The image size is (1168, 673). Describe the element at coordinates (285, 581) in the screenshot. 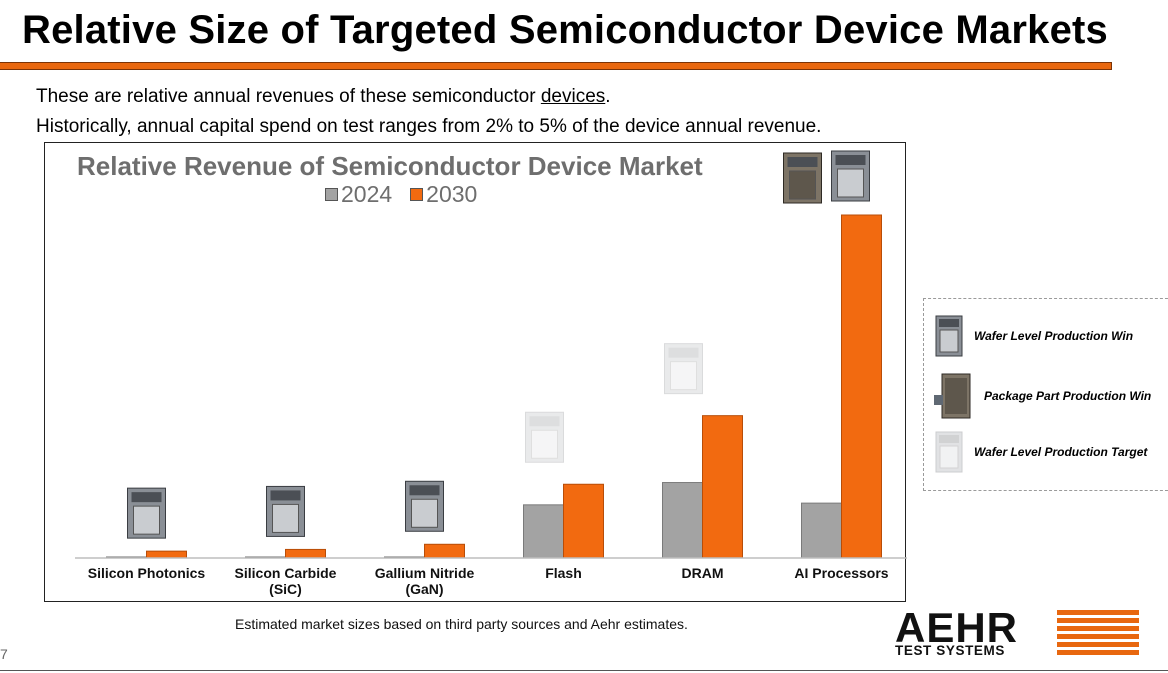

I see `x-tick-label: Silicon Carbide (SiC)` at that location.